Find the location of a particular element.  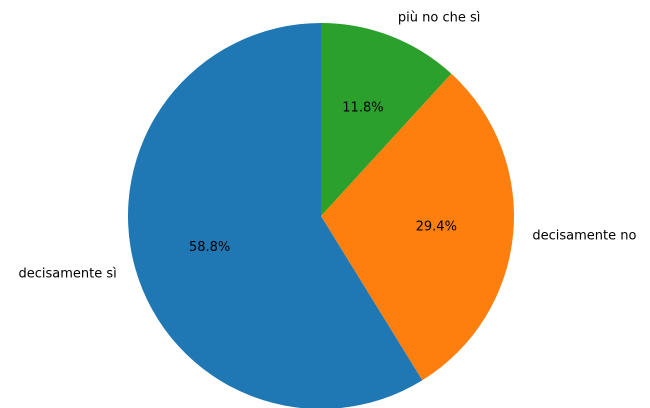

percent-label-decisamente-no: 29.4% is located at coordinates (436, 226).